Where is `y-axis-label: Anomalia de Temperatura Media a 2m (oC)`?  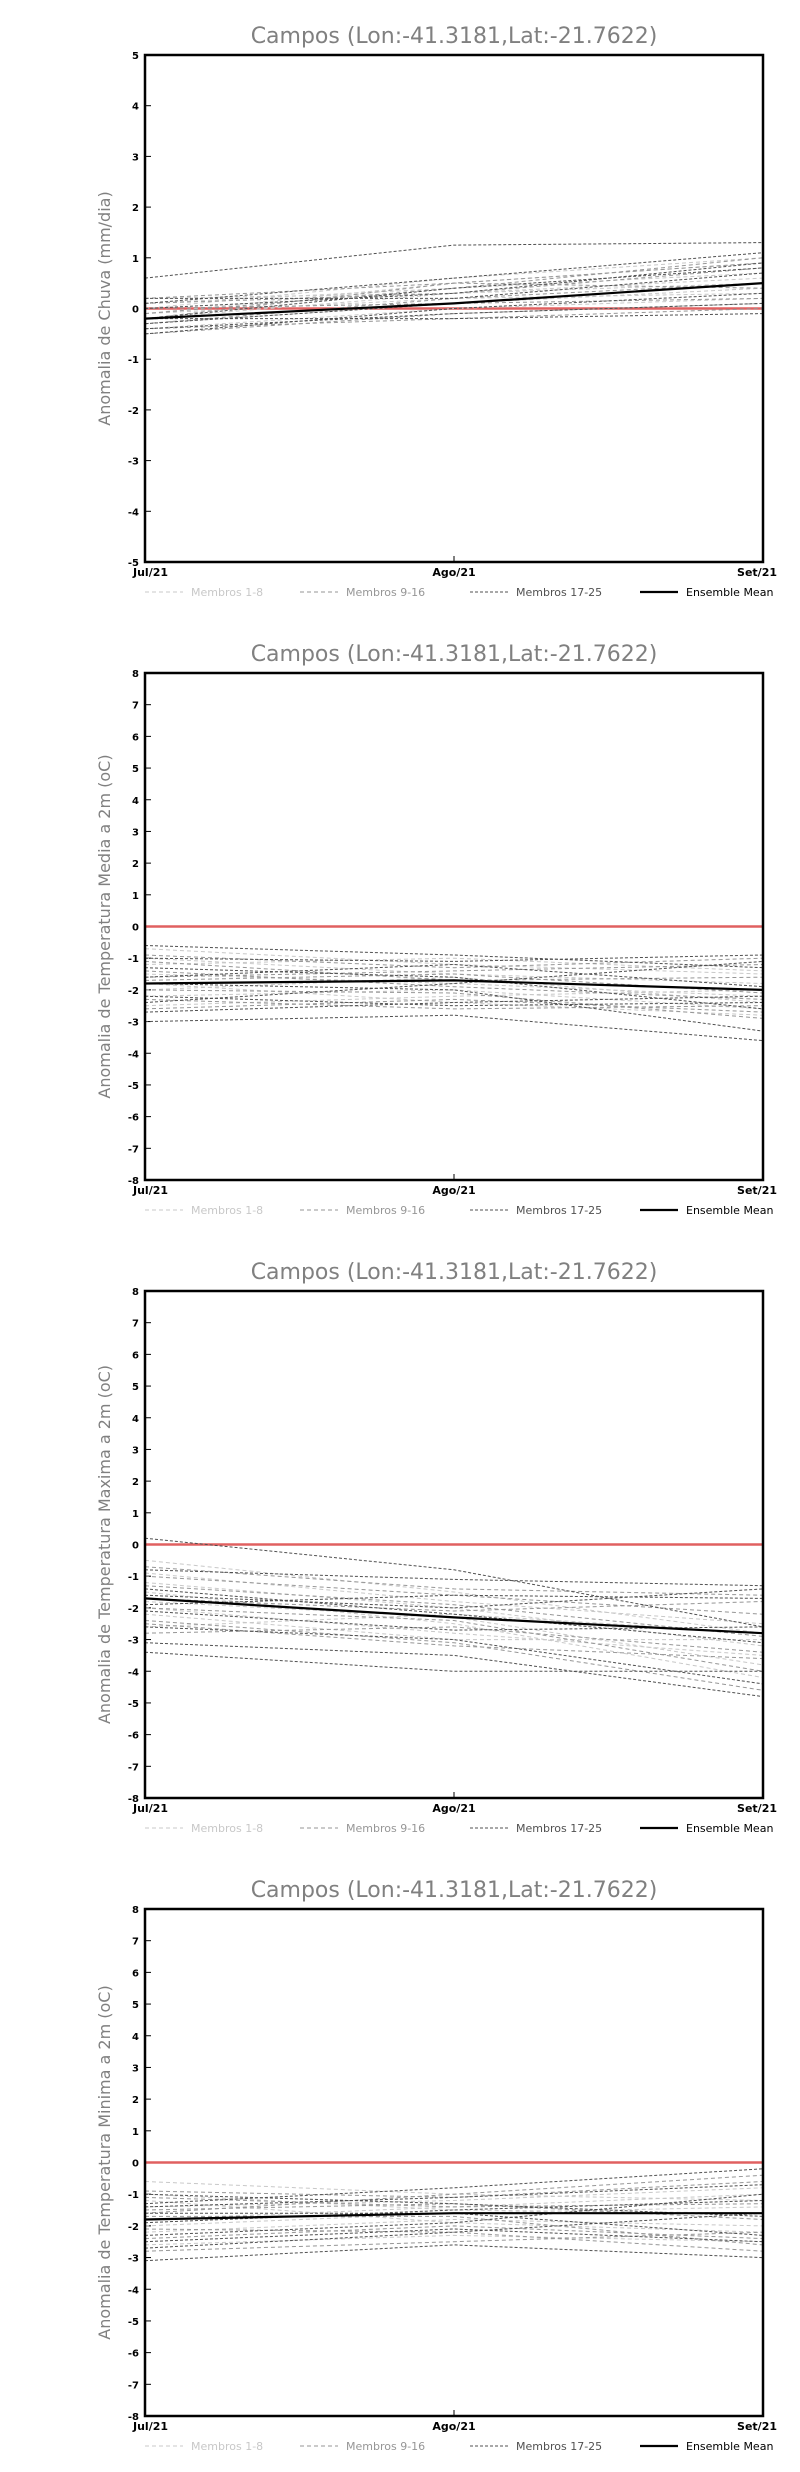
y-axis-label: Anomalia de Temperatura Media a 2m (oC) is located at coordinates (104, 926).